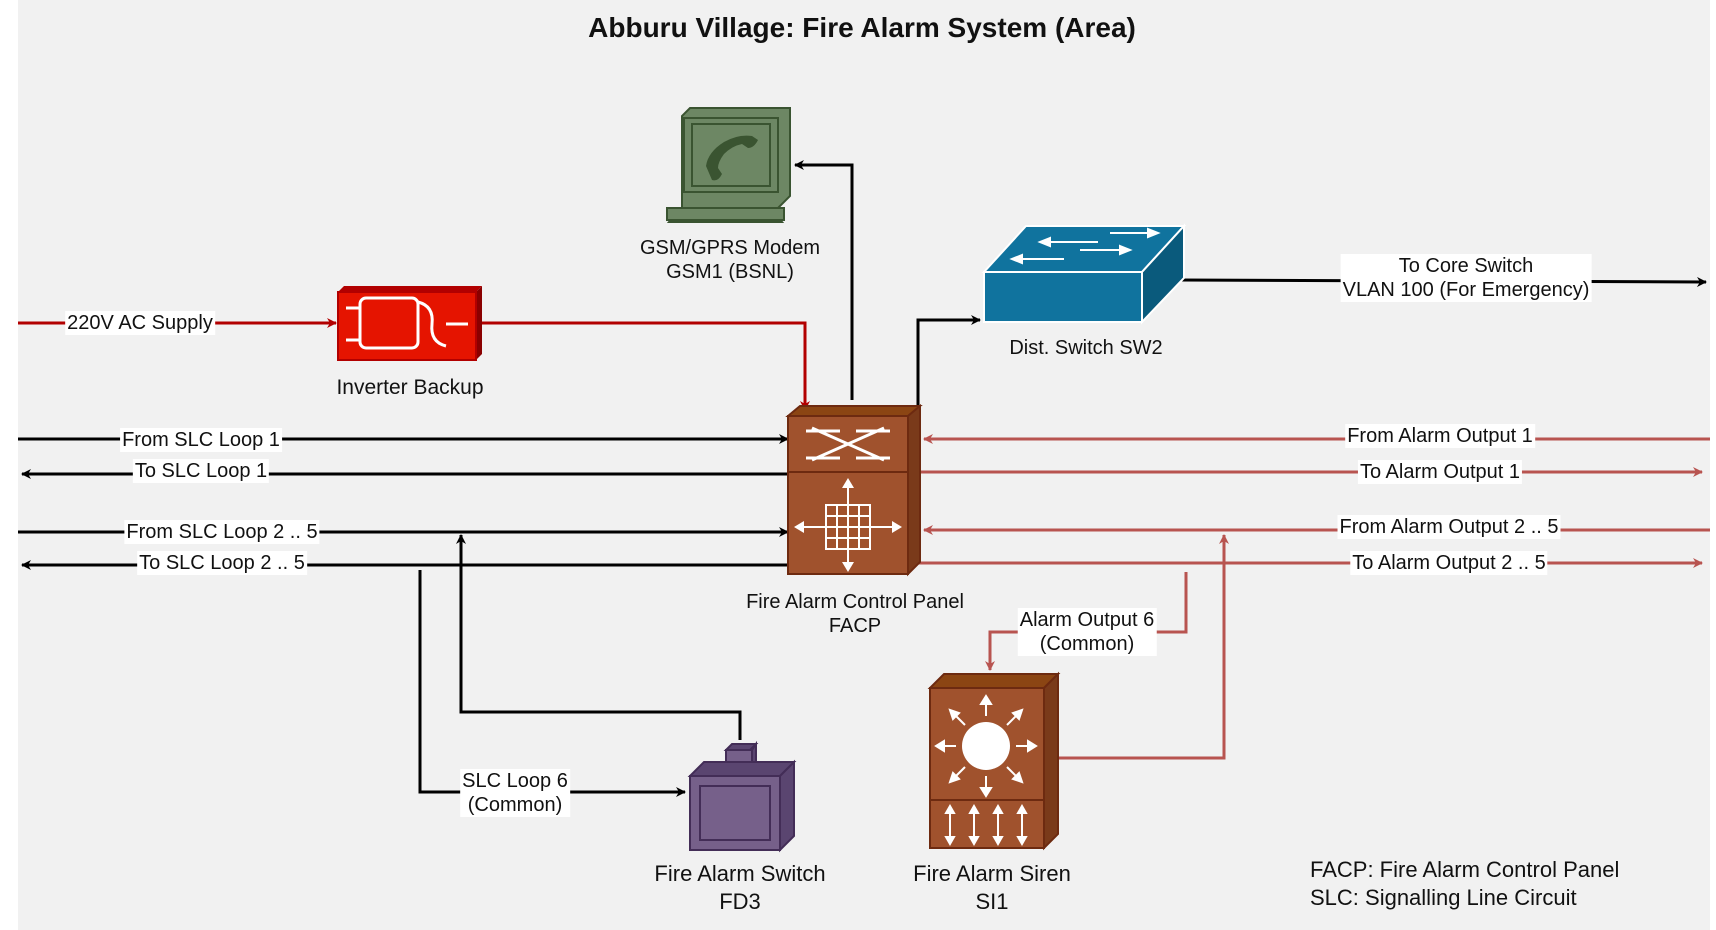 The image size is (1716, 930). What do you see at coordinates (862, 27) in the screenshot?
I see `diagram-title: Abburu Village: Fire Alarm System (Area)` at bounding box center [862, 27].